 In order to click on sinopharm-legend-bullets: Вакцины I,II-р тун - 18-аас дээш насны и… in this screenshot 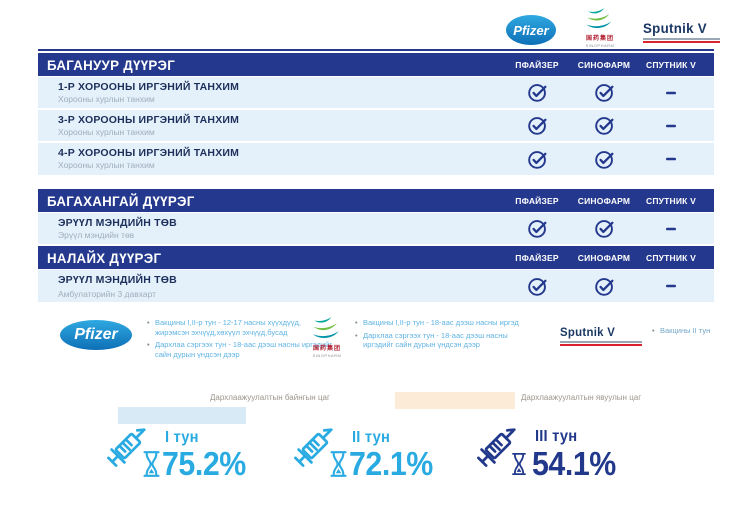, I will do `click(445, 335)`.